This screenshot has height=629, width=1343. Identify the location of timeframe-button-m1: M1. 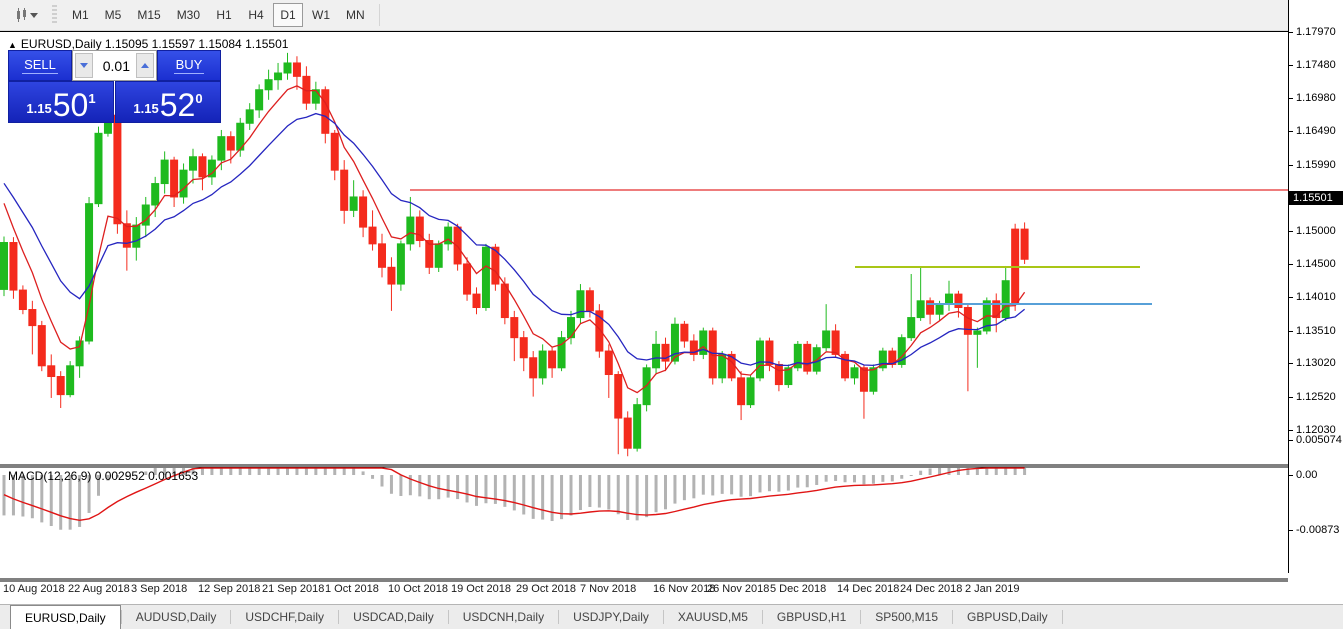
(80, 15).